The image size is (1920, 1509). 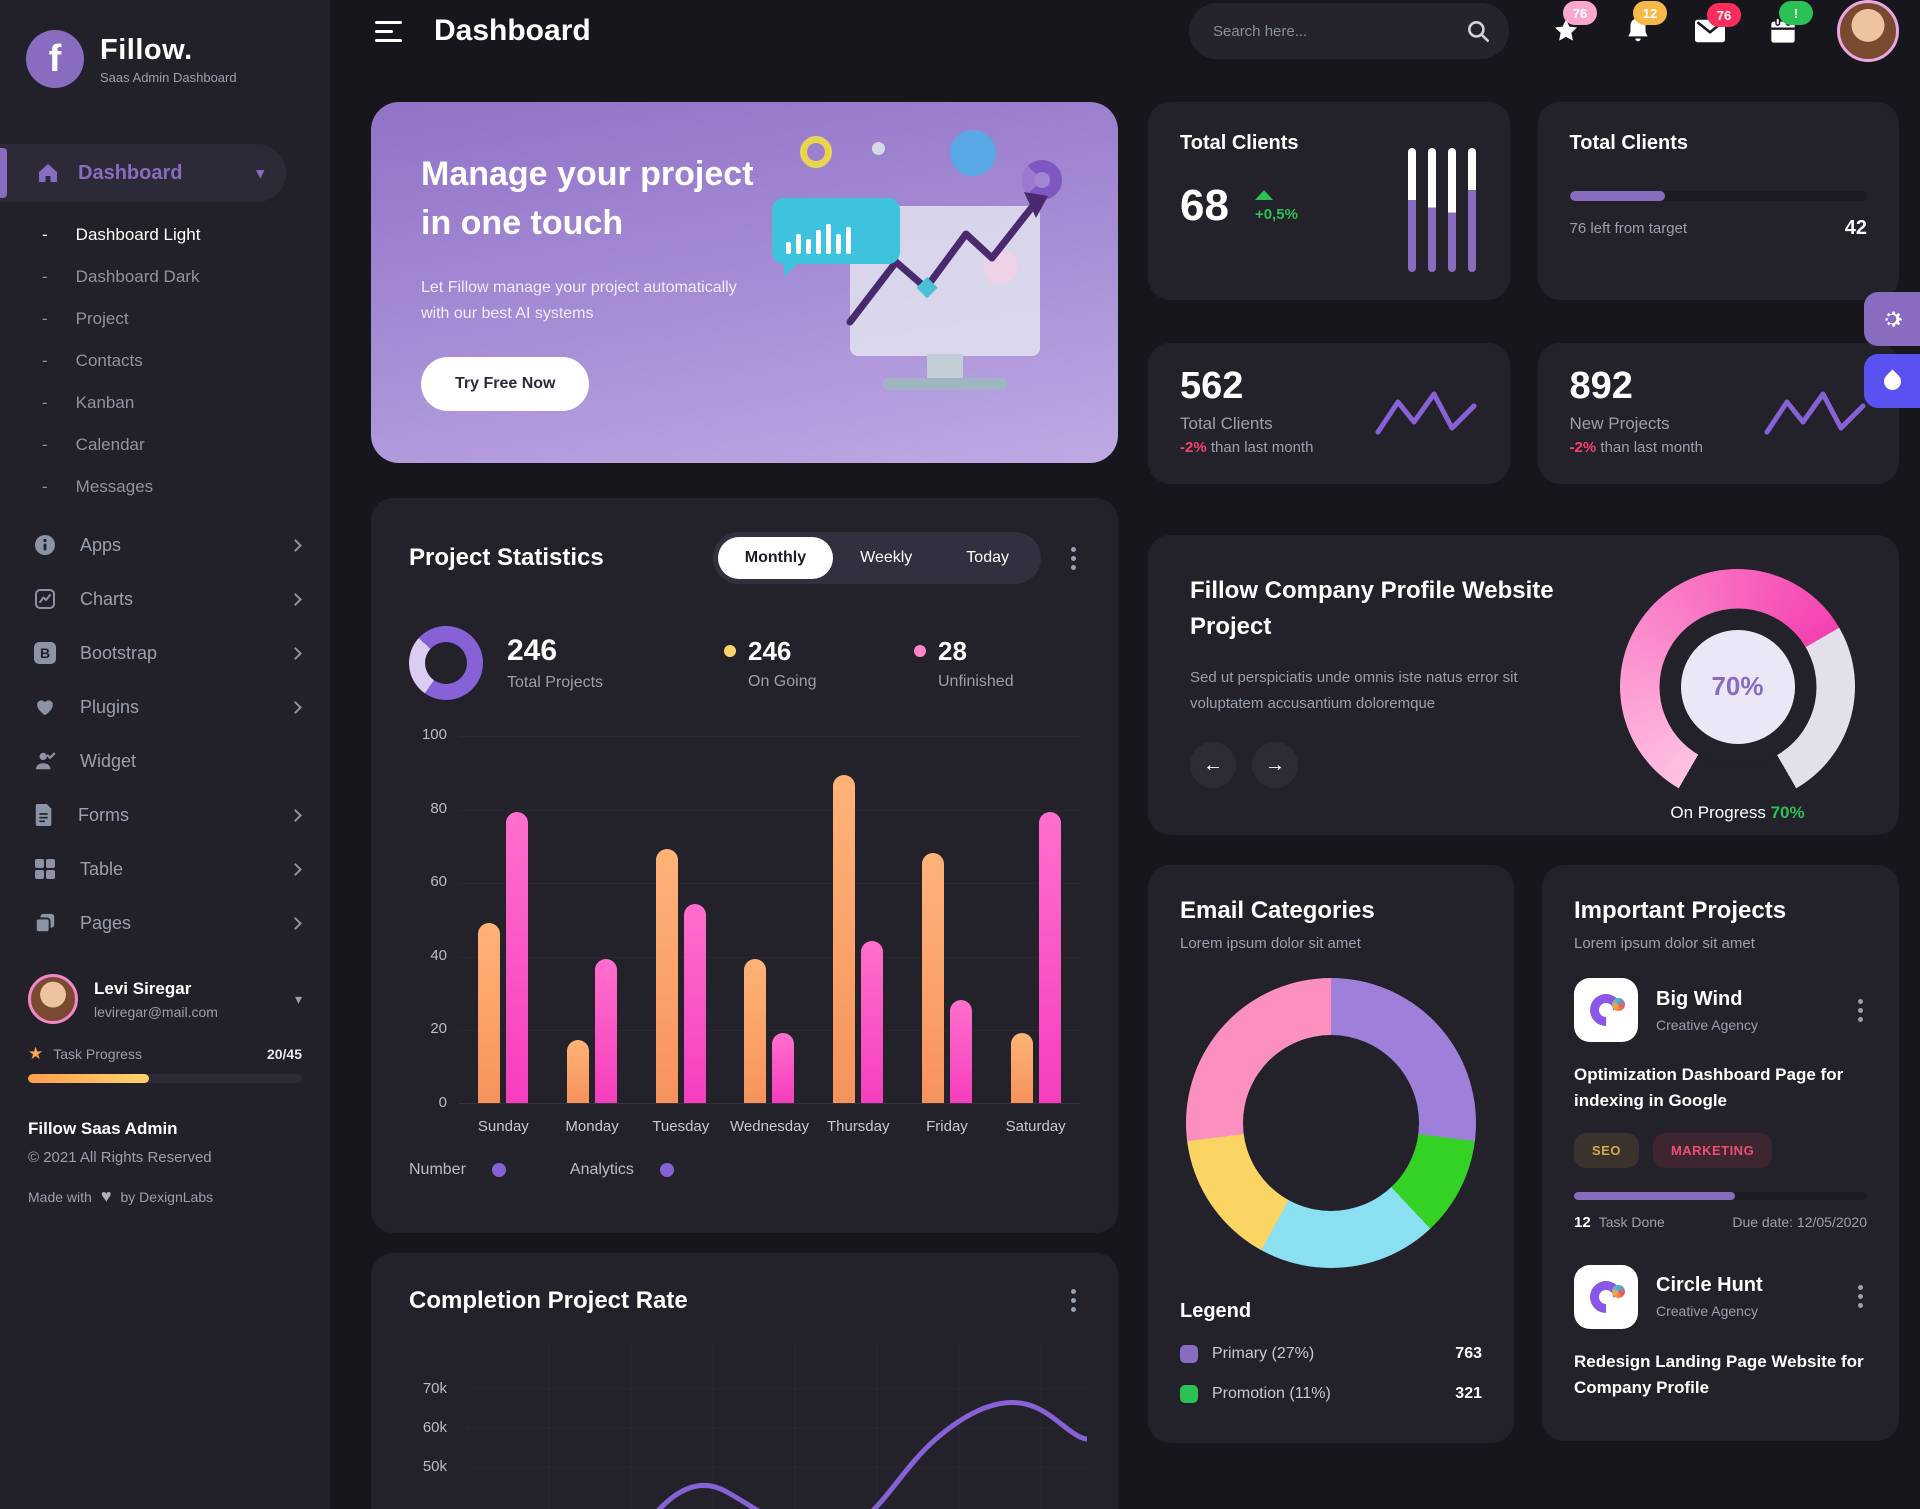 What do you see at coordinates (165, 815) in the screenshot?
I see `sidebar-item-forms: Forms` at bounding box center [165, 815].